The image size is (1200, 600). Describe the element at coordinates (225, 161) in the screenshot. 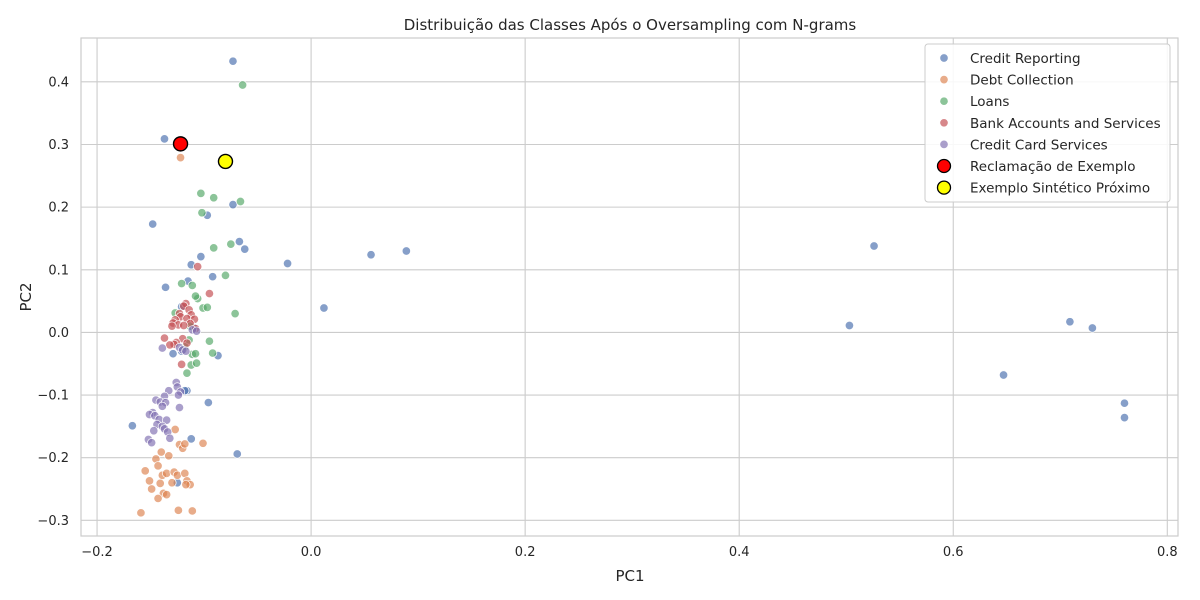

I see `highlight-exemplo-sintetico-proximo` at that location.